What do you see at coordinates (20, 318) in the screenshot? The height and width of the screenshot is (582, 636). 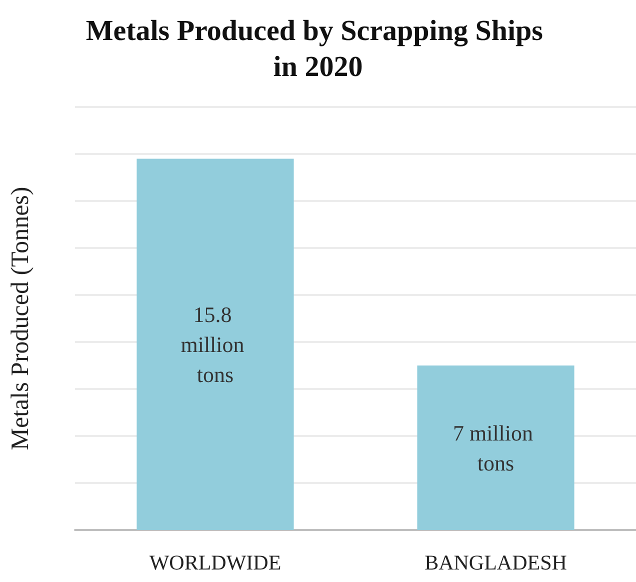 I see `y-axis-title: Metals Produced (Tonnes)` at bounding box center [20, 318].